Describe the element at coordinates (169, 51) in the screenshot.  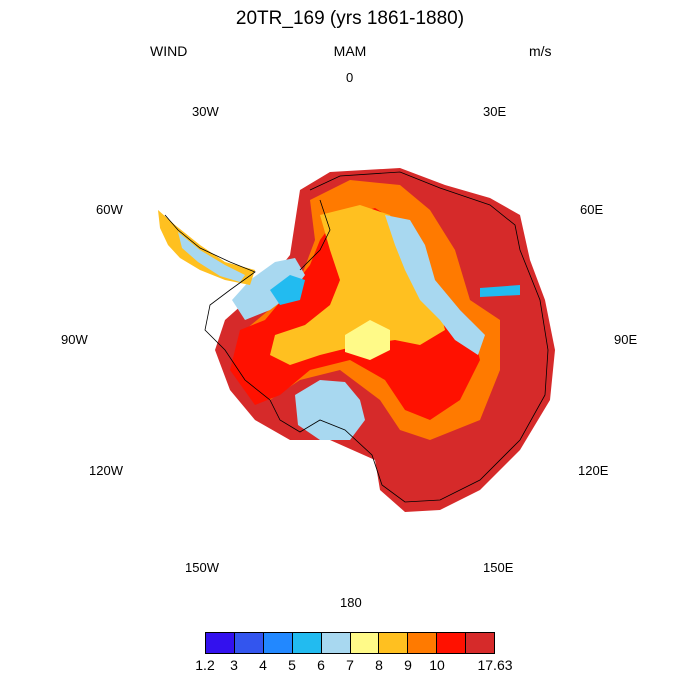
I see `variable-label: WIND` at that location.